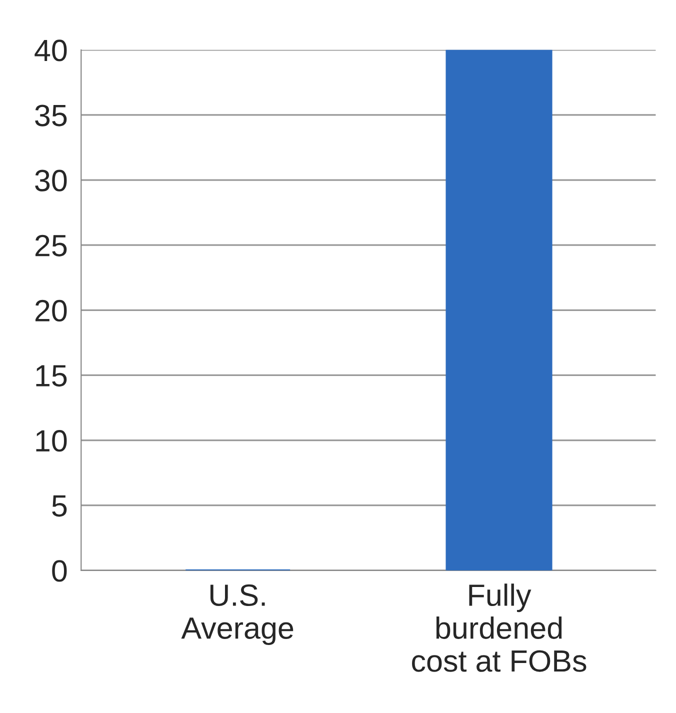 The height and width of the screenshot is (713, 676). What do you see at coordinates (51, 441) in the screenshot?
I see `y-tick-label: 10` at bounding box center [51, 441].